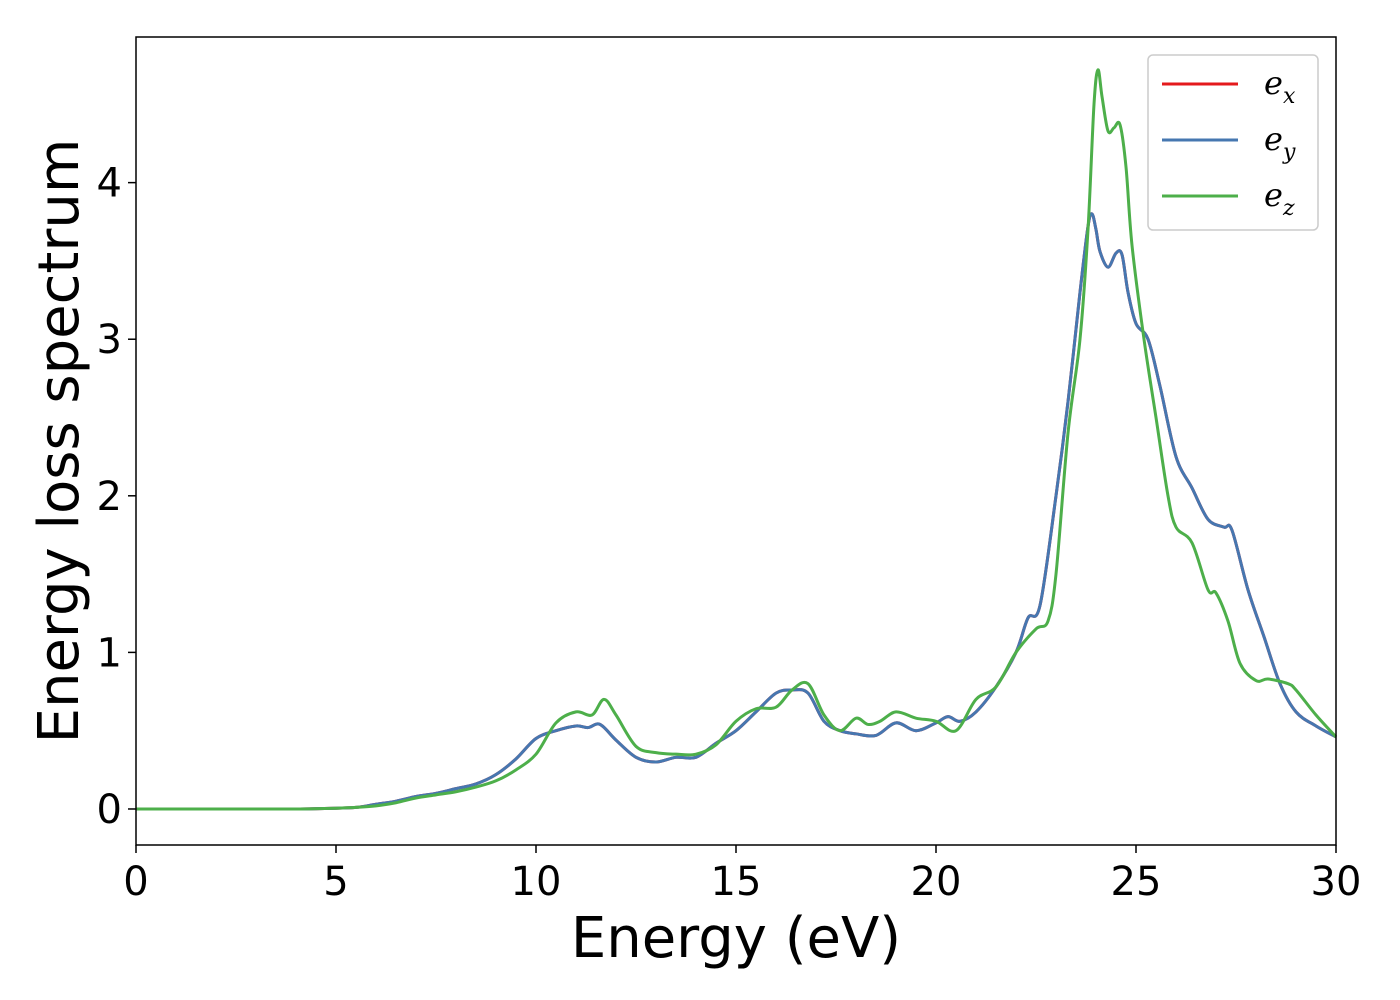 Image resolution: width=1400 pixels, height=1000 pixels. Describe the element at coordinates (536, 882) in the screenshot. I see `x-tick-label: 10` at that location.